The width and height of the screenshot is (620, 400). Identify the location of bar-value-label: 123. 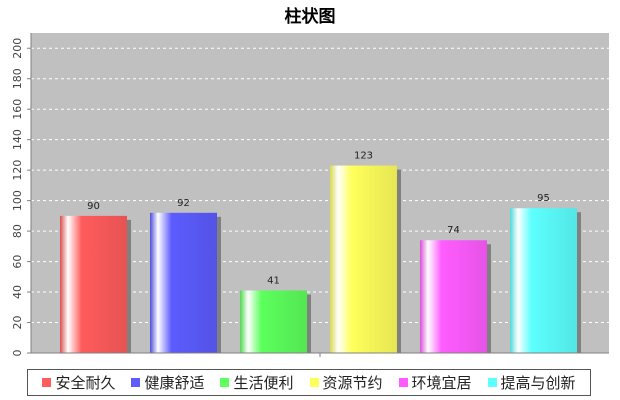
(363, 156).